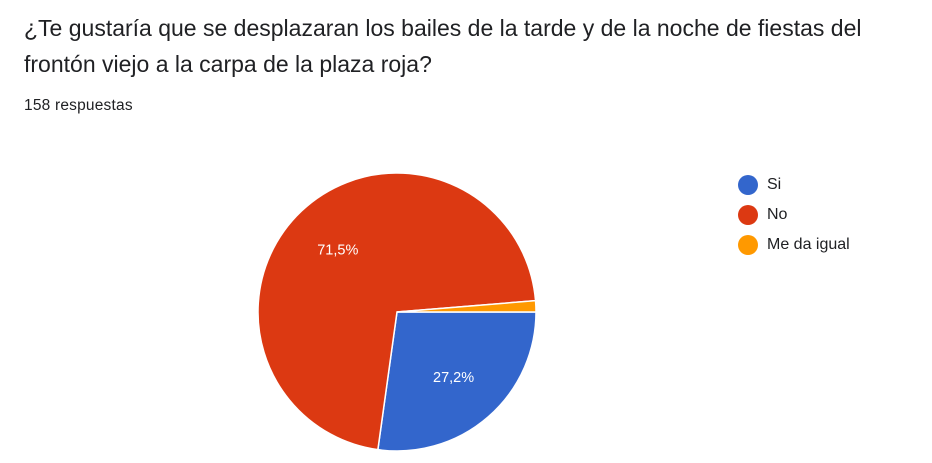 The width and height of the screenshot is (932, 463). I want to click on slice-label-no: 71,5%, so click(337, 250).